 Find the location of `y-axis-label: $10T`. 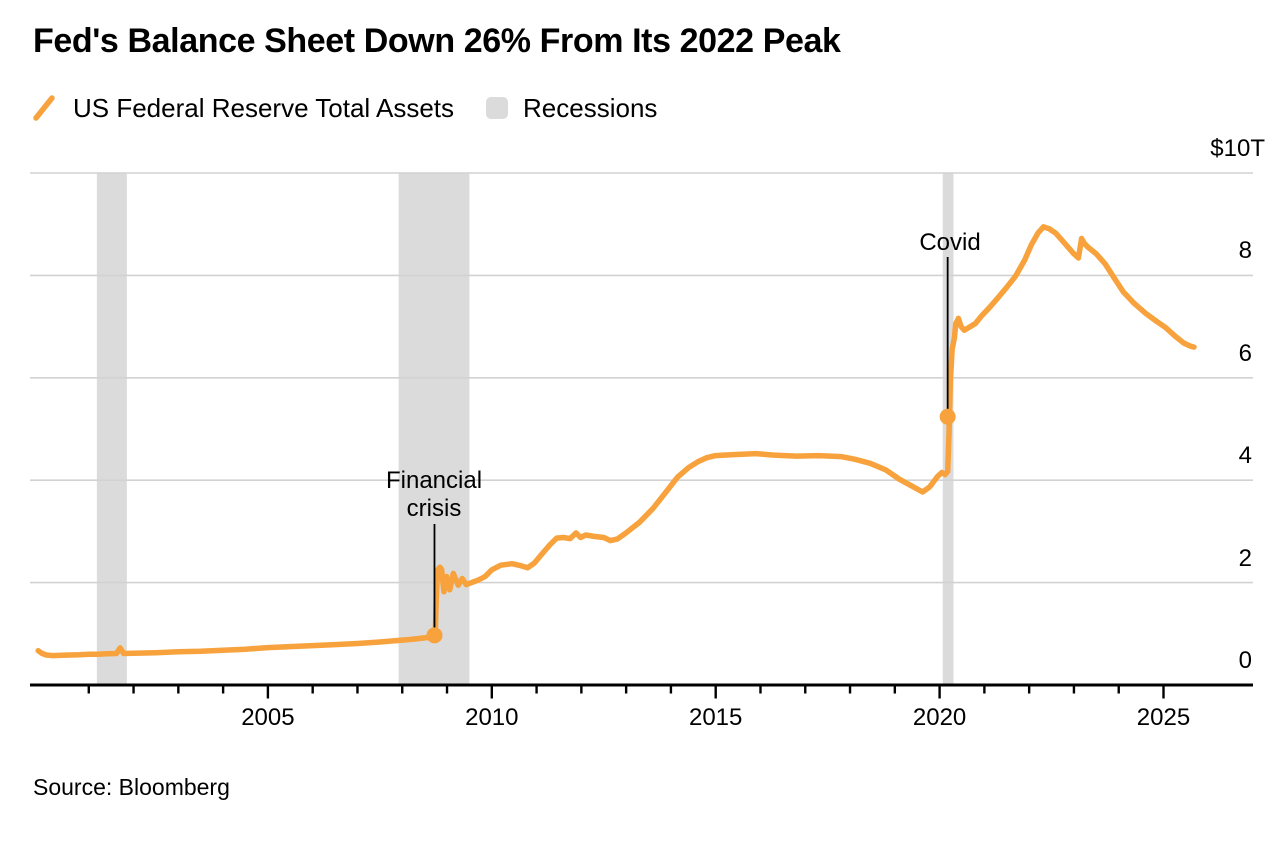

y-axis-label: $10T is located at coordinates (1237, 148).